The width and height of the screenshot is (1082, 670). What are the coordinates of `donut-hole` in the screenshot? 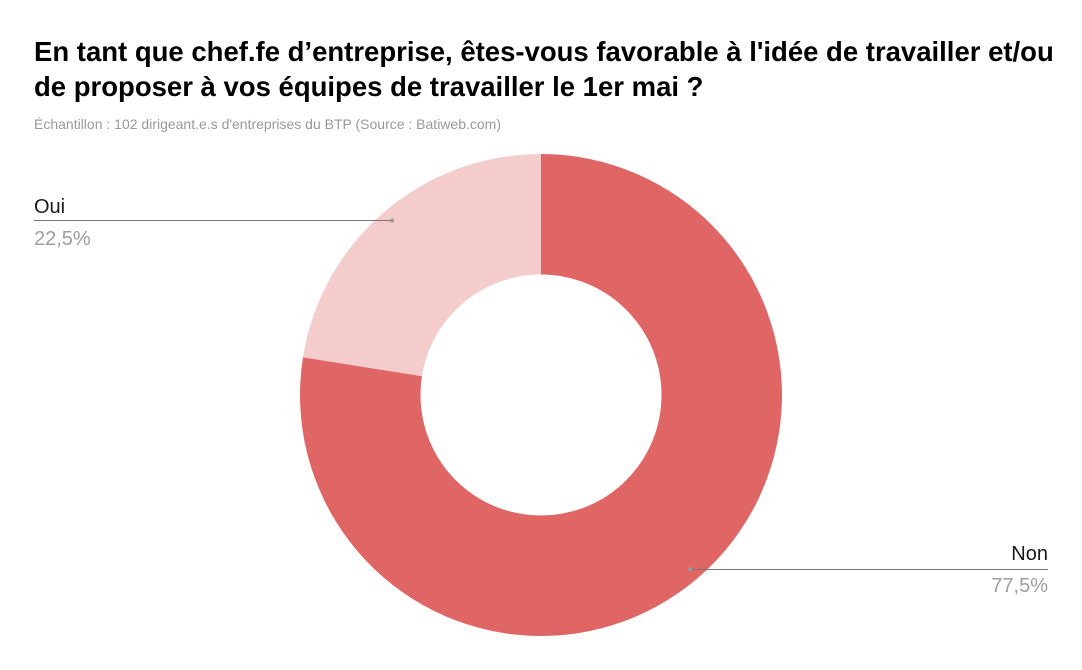 It's located at (541, 395).